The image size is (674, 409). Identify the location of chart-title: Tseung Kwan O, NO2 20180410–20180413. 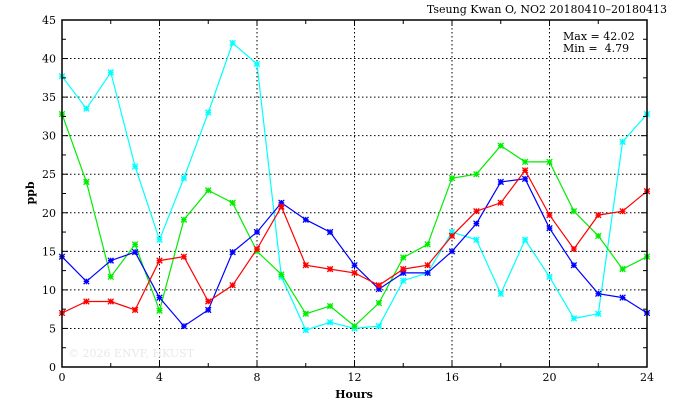
(547, 9).